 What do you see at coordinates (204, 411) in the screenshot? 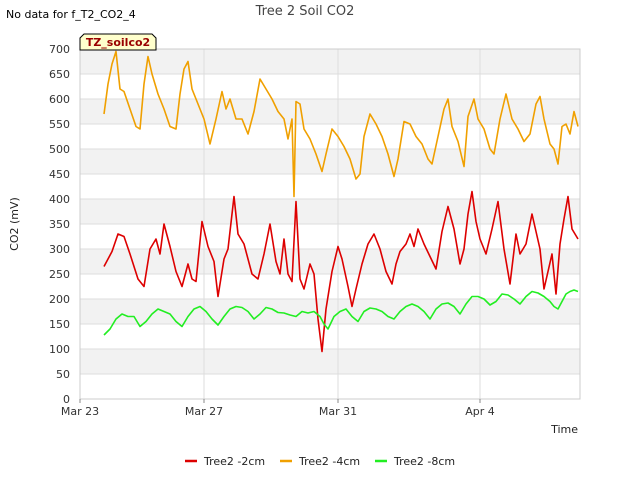
I see `x-tick-label: Mar 27` at bounding box center [204, 411].